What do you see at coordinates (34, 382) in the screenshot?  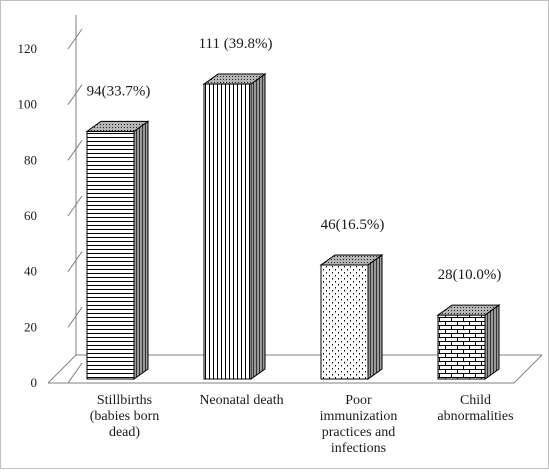 I see `y-tick-label: 0` at bounding box center [34, 382].